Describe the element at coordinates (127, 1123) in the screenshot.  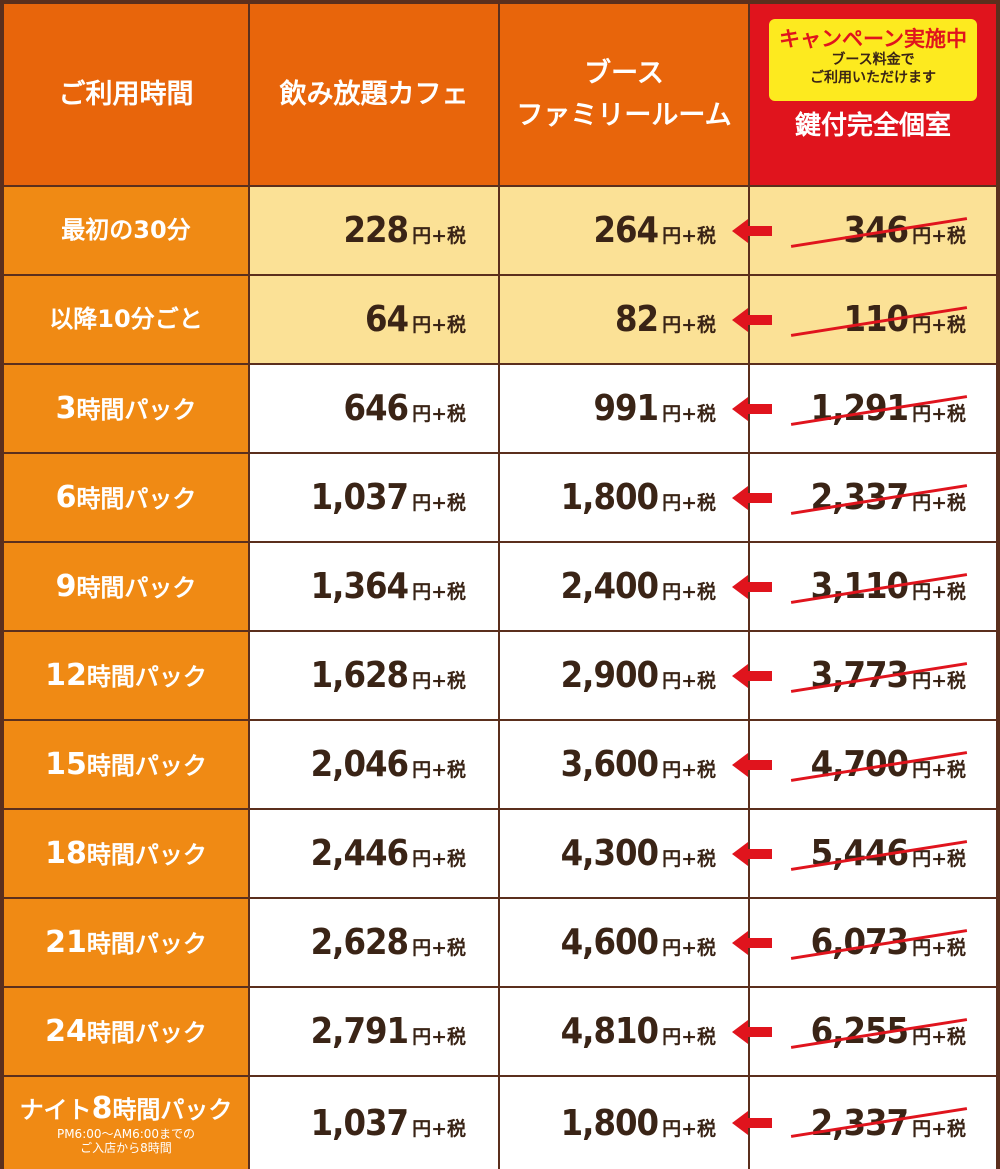
I see `row-label: ナイト8時間パック PM6:00〜AM6:00までの ご入店から8時間` at that location.